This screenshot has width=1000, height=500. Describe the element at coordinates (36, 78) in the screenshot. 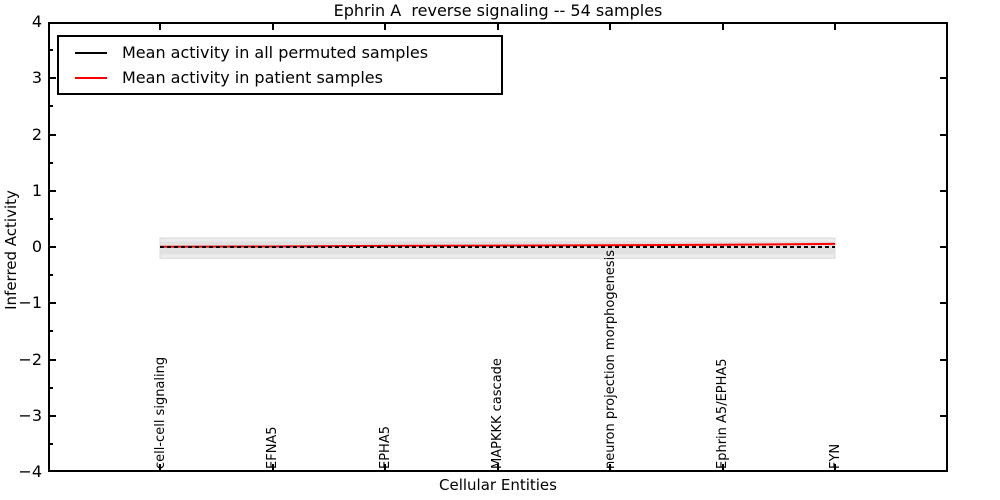

I see `y-tick-label: 3` at that location.